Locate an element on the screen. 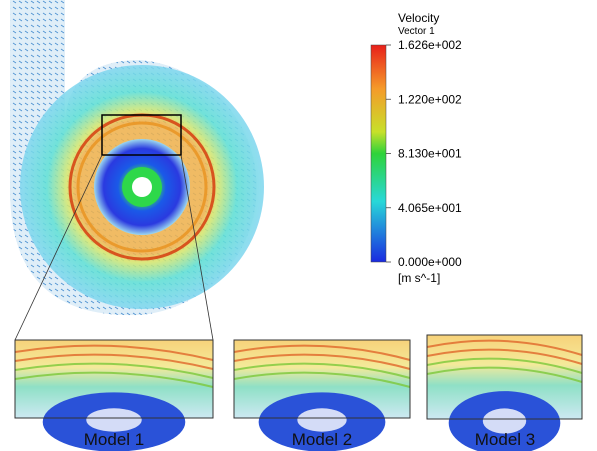  inset-label: Model 3 is located at coordinates (505, 439).